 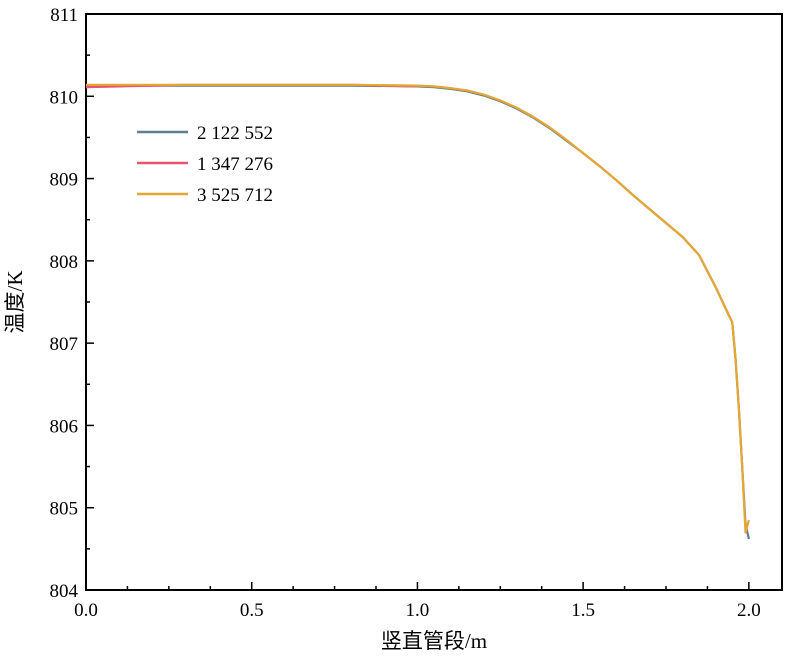 What do you see at coordinates (583, 610) in the screenshot?
I see `x-tick-label: 1.5` at bounding box center [583, 610].